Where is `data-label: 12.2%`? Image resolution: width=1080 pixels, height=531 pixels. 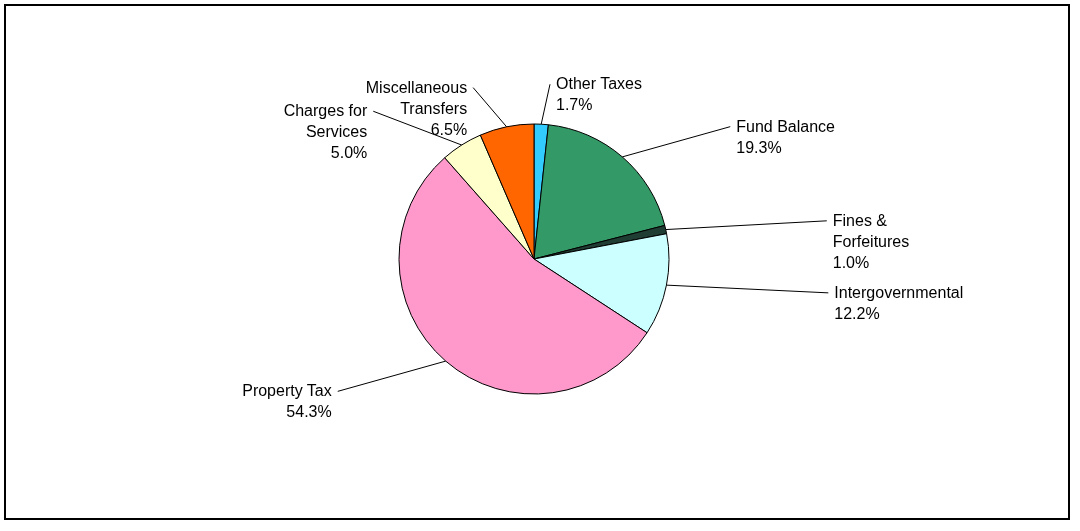
data-label: 12.2% is located at coordinates (857, 313).